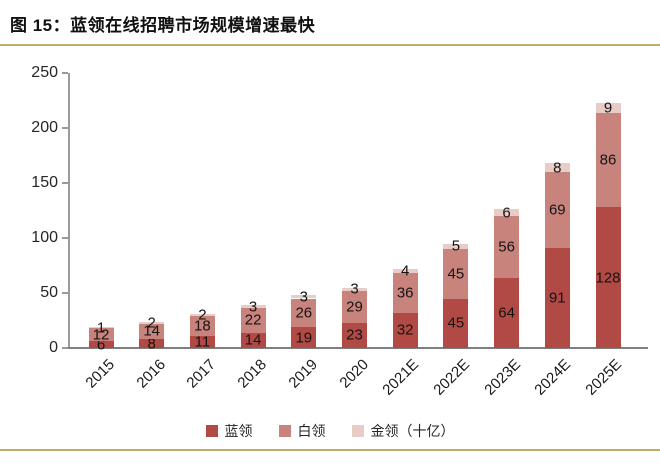 This screenshot has width=660, height=466. I want to click on bar-value-label: 9, so click(608, 108).